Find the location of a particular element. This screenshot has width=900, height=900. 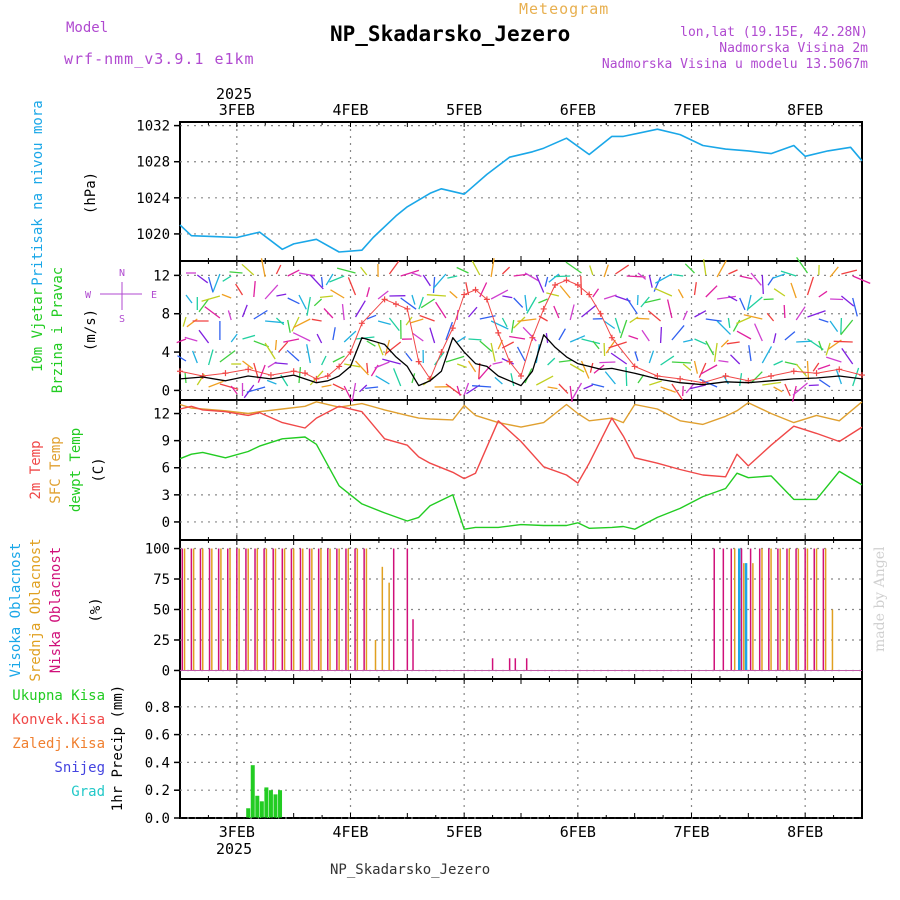

tick-label-cloud: 100 is located at coordinates (157, 550).